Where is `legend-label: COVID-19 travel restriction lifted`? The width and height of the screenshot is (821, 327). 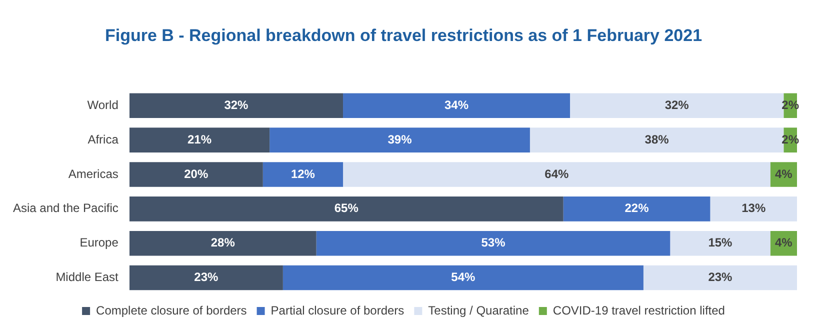
legend-label: COVID-19 travel restriction lifted is located at coordinates (638, 310).